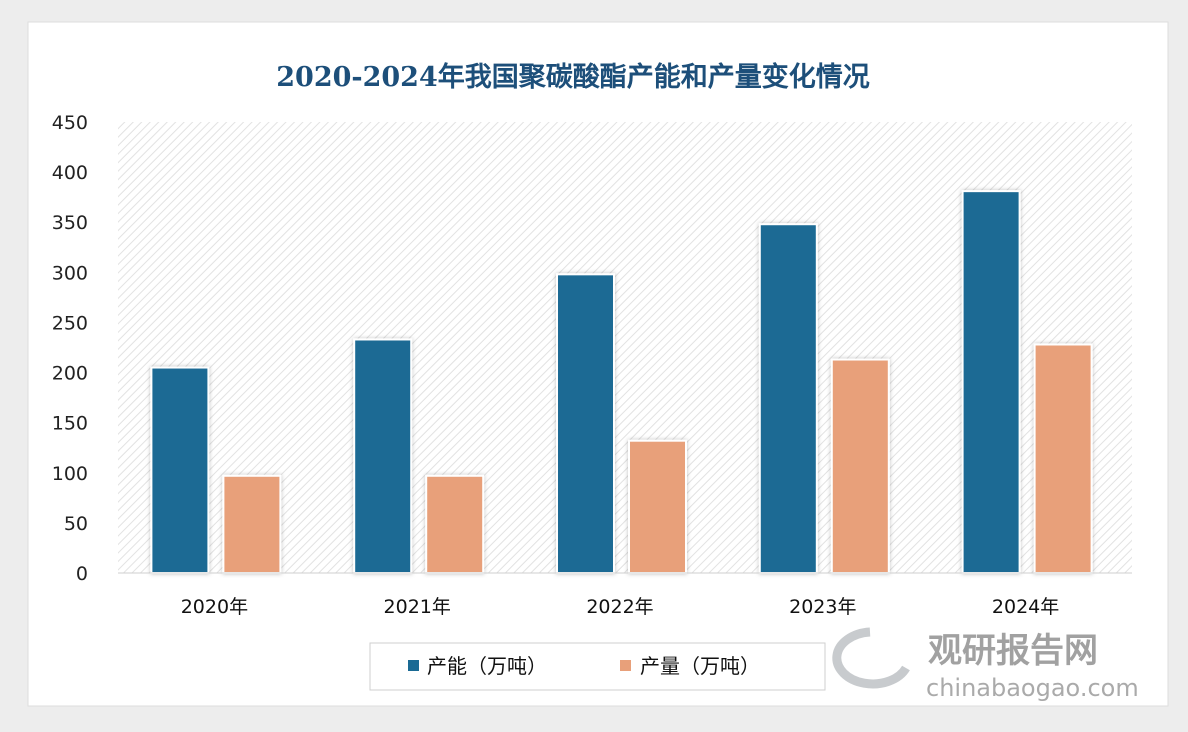  I want to click on chart-title: 2020-2024年我国聚碳酸酯产能和产量变化情况, so click(573, 77).